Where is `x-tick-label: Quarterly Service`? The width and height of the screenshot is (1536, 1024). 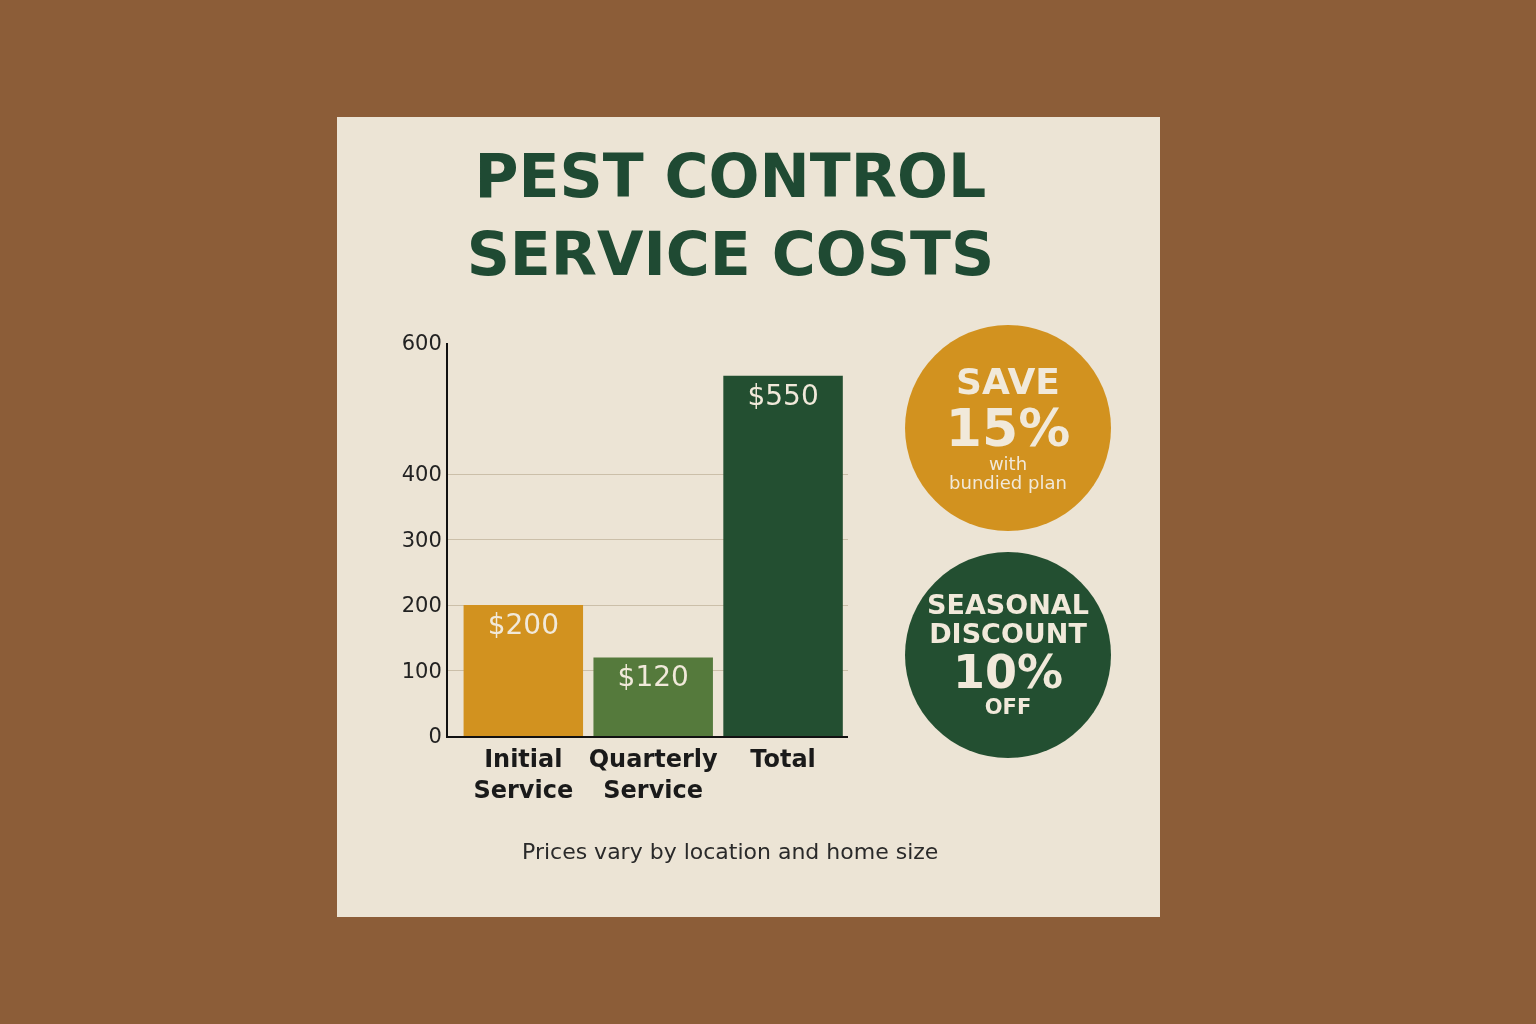 x-tick-label: Quarterly Service is located at coordinates (653, 774).